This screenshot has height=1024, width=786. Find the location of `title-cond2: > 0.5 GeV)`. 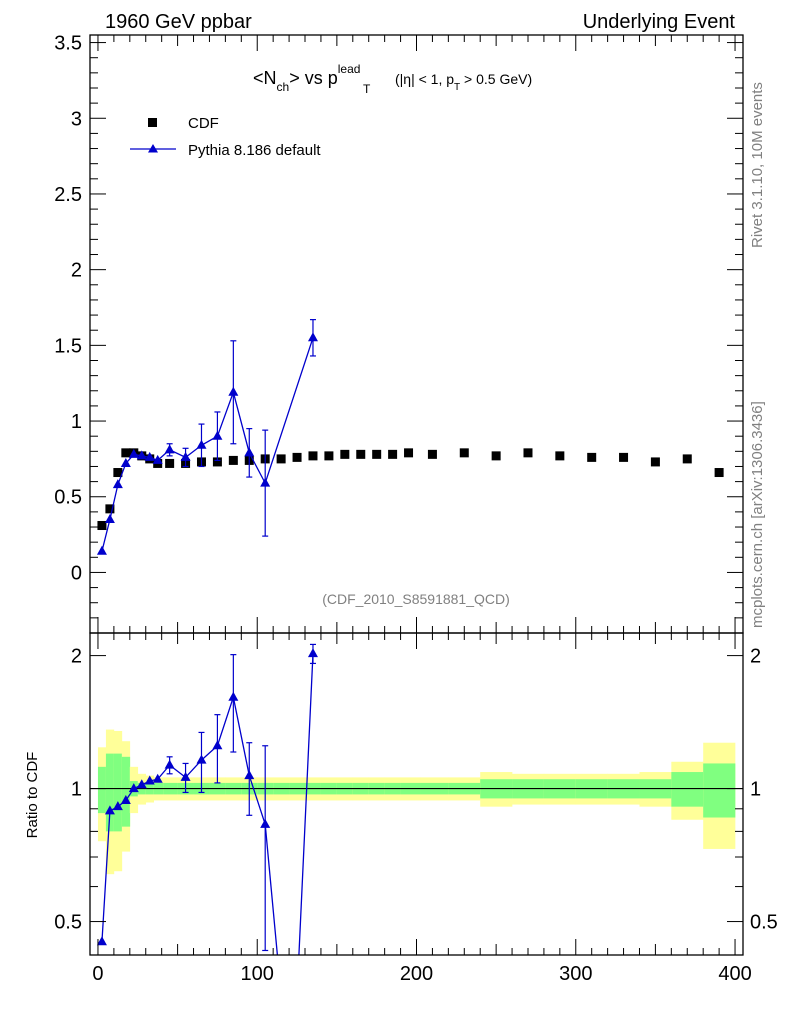

title-cond2: > 0.5 GeV) is located at coordinates (496, 79).